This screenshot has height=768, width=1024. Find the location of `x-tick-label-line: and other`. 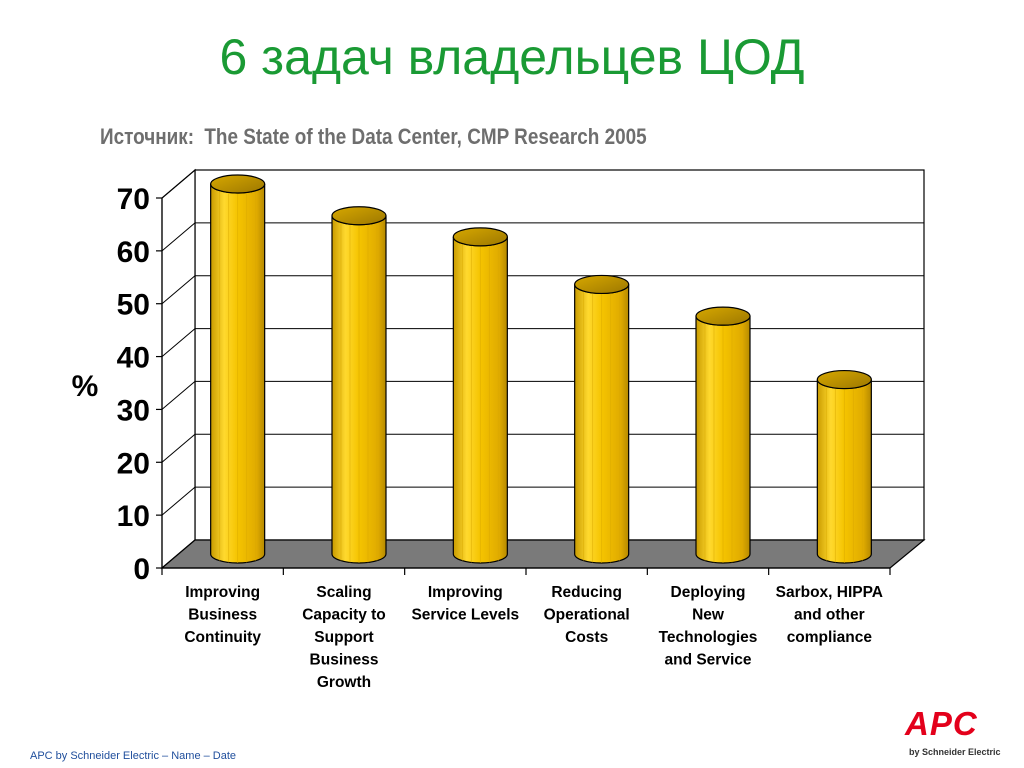

x-tick-label-line: and other is located at coordinates (829, 615).